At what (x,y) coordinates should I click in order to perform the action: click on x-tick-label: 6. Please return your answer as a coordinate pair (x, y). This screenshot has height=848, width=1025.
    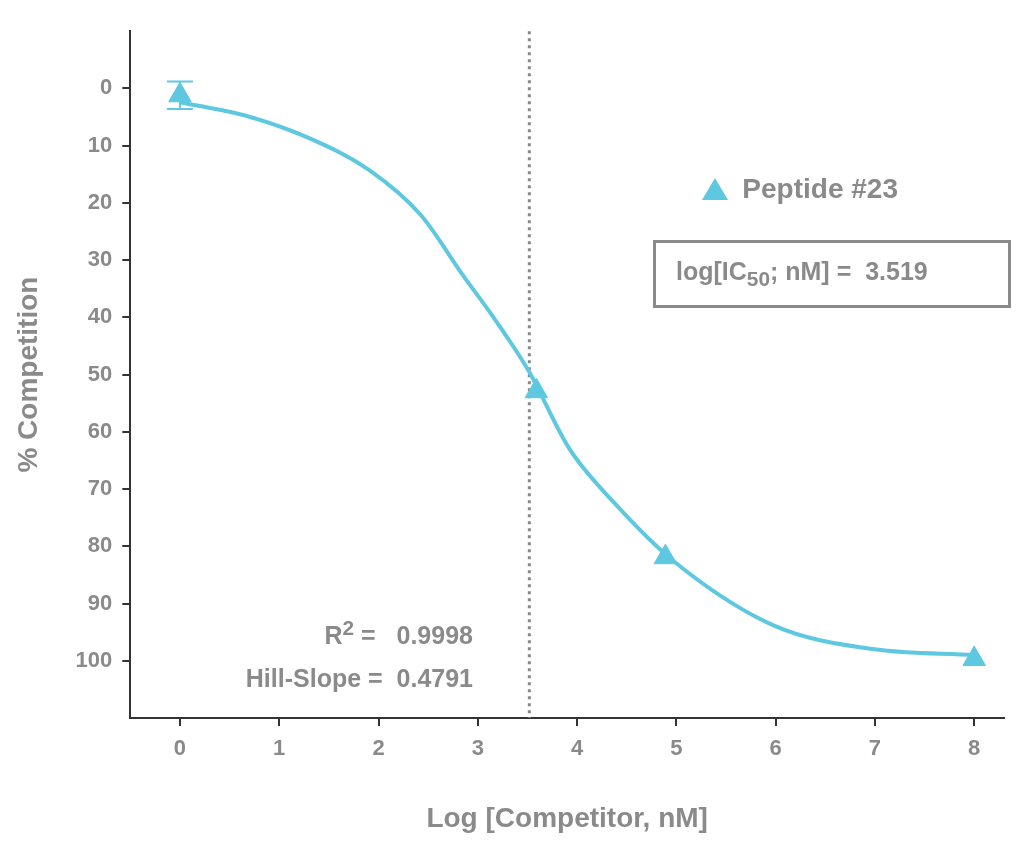
    Looking at the image, I should click on (775, 748).